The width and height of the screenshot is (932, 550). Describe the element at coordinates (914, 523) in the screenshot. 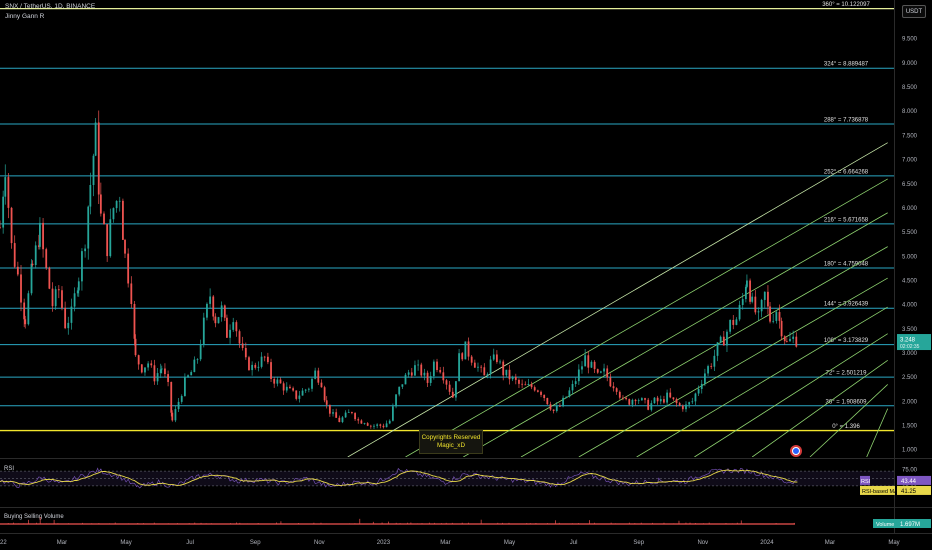

I see `volume-value-tag` at that location.